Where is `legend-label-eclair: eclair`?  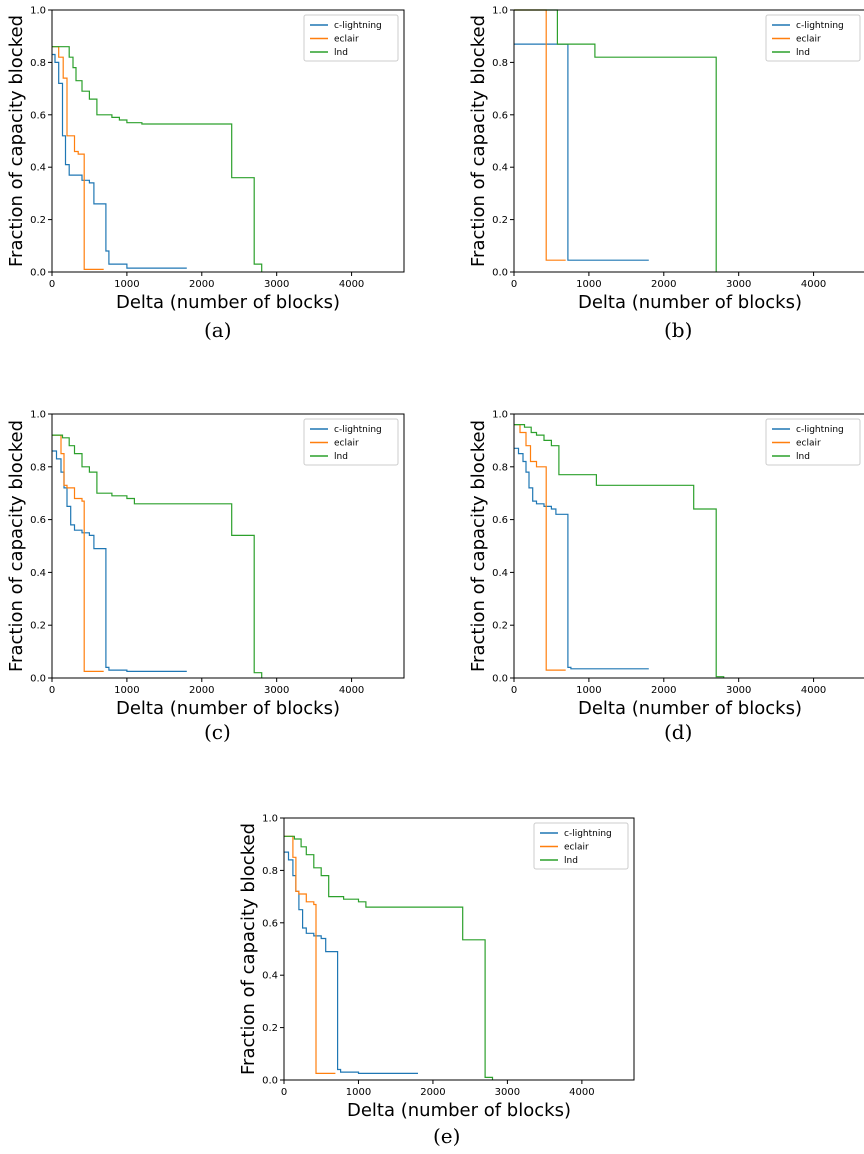
legend-label-eclair: eclair is located at coordinates (576, 848).